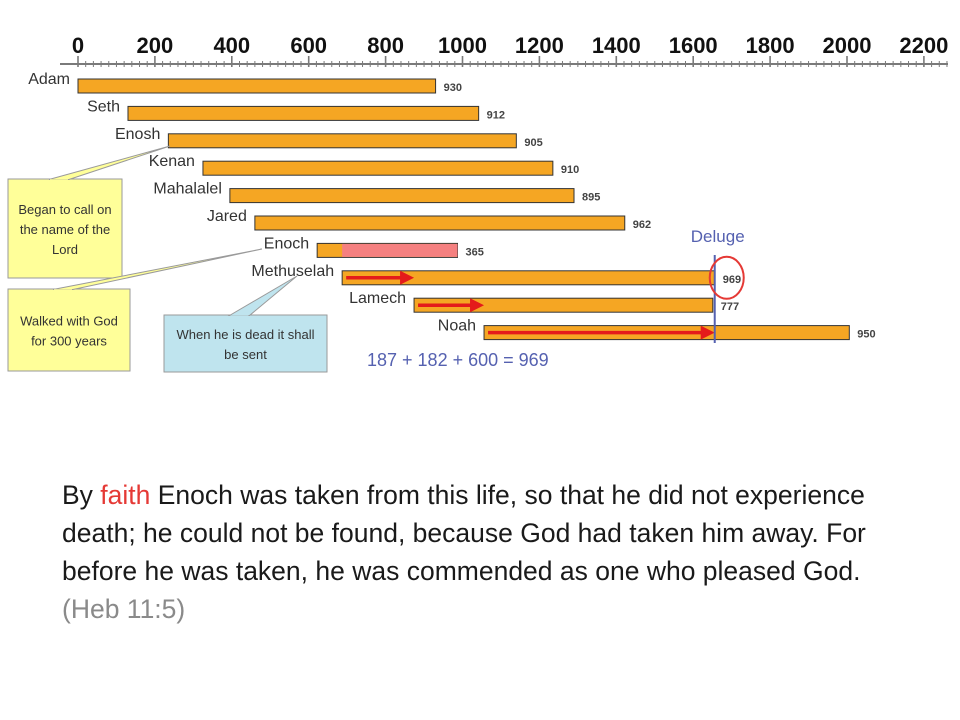 The width and height of the screenshot is (960, 720). What do you see at coordinates (591, 198) in the screenshot?
I see `age-value-label: 895` at bounding box center [591, 198].